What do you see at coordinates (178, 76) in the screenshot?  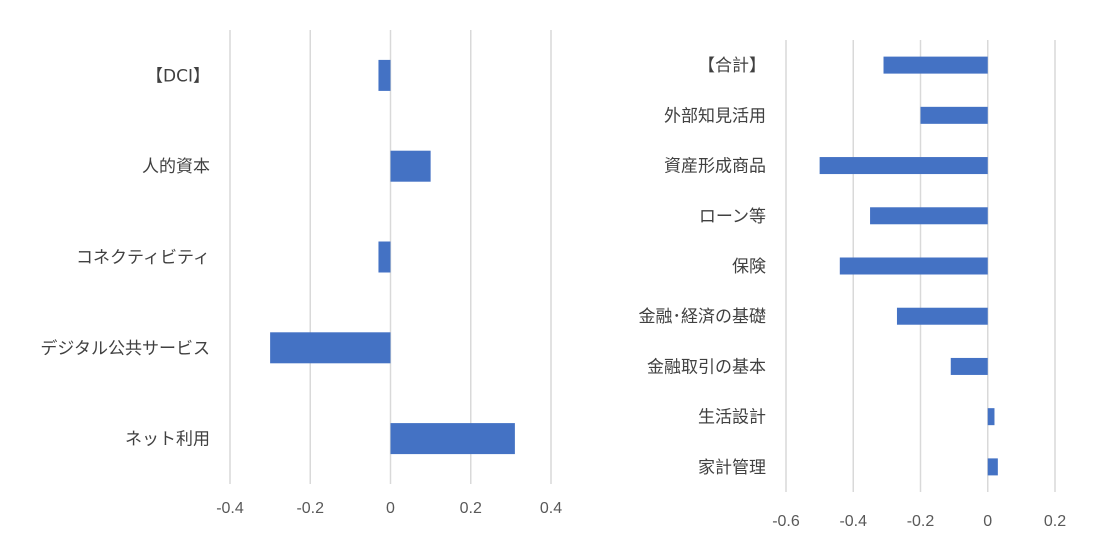 I see `left-category-label: 【DCI】` at bounding box center [178, 76].